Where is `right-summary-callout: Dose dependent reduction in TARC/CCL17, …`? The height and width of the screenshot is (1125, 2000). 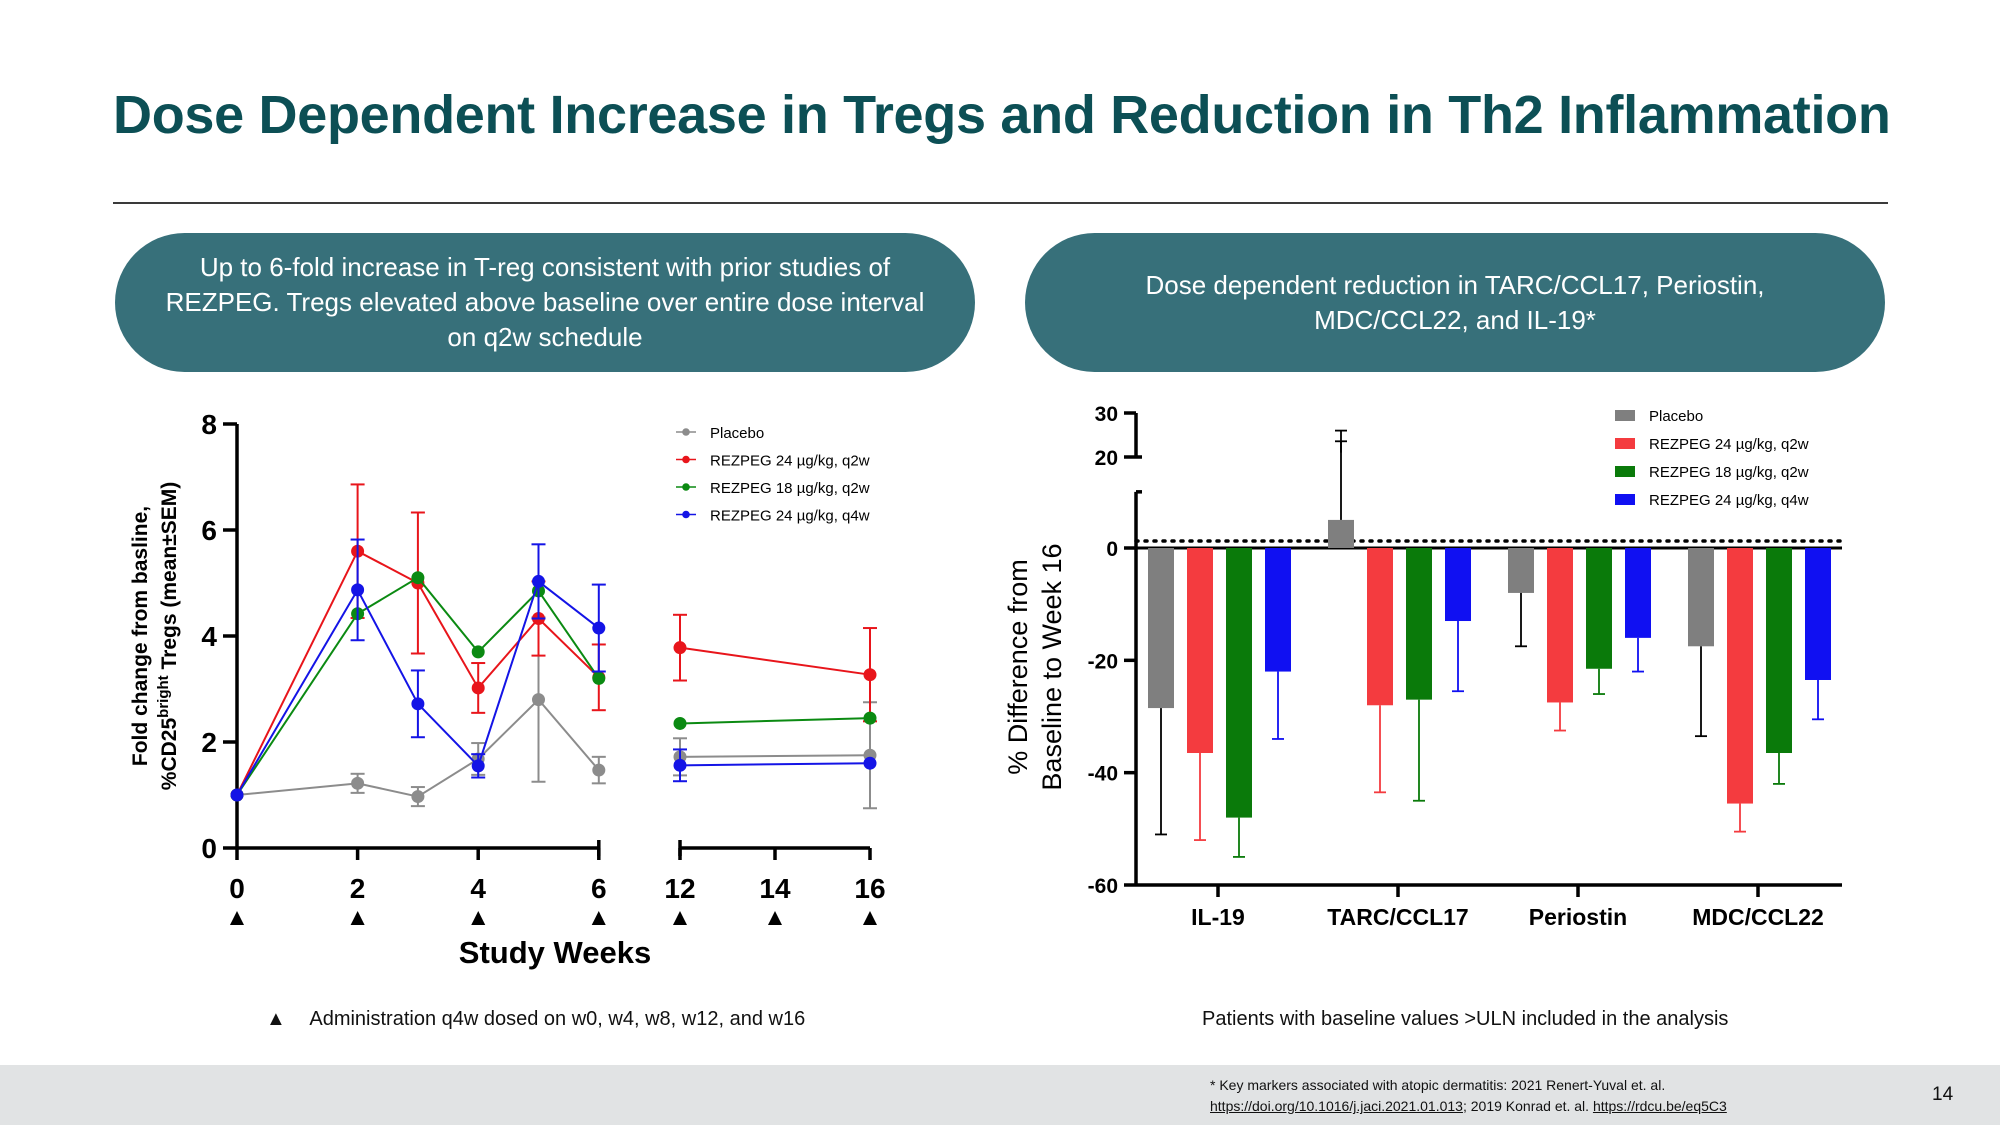
right-summary-callout: Dose dependent reduction in TARC/CCL17, … is located at coordinates (1455, 302).